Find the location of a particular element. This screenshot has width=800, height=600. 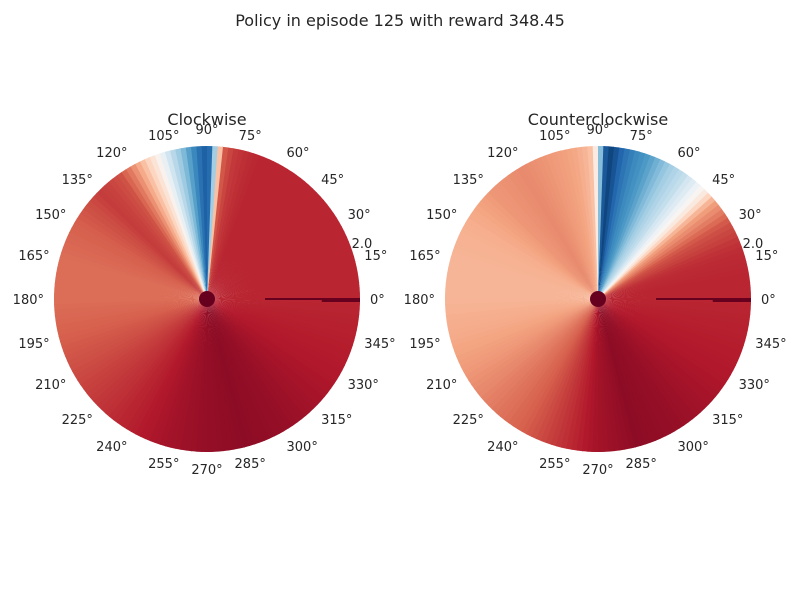

theta-tick-label: 210° is located at coordinates (441, 385).